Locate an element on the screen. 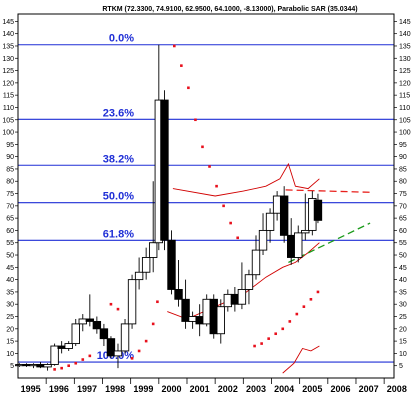 This screenshot has width=420, height=400. y-tick-label-right: 65 is located at coordinates (403, 219).